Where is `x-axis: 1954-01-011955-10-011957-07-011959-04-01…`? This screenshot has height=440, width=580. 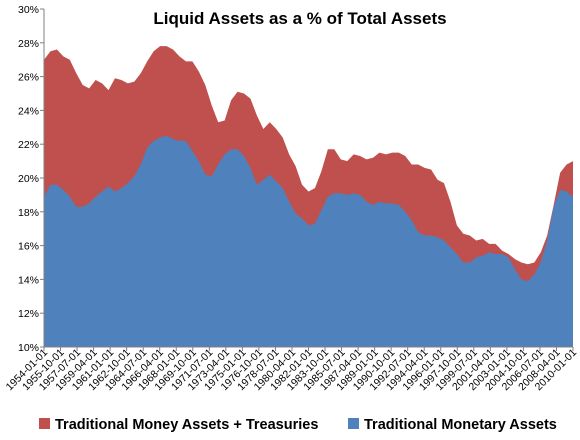
x-axis: 1954-01-011955-10-011957-07-011959-04-01… is located at coordinates (291, 369).